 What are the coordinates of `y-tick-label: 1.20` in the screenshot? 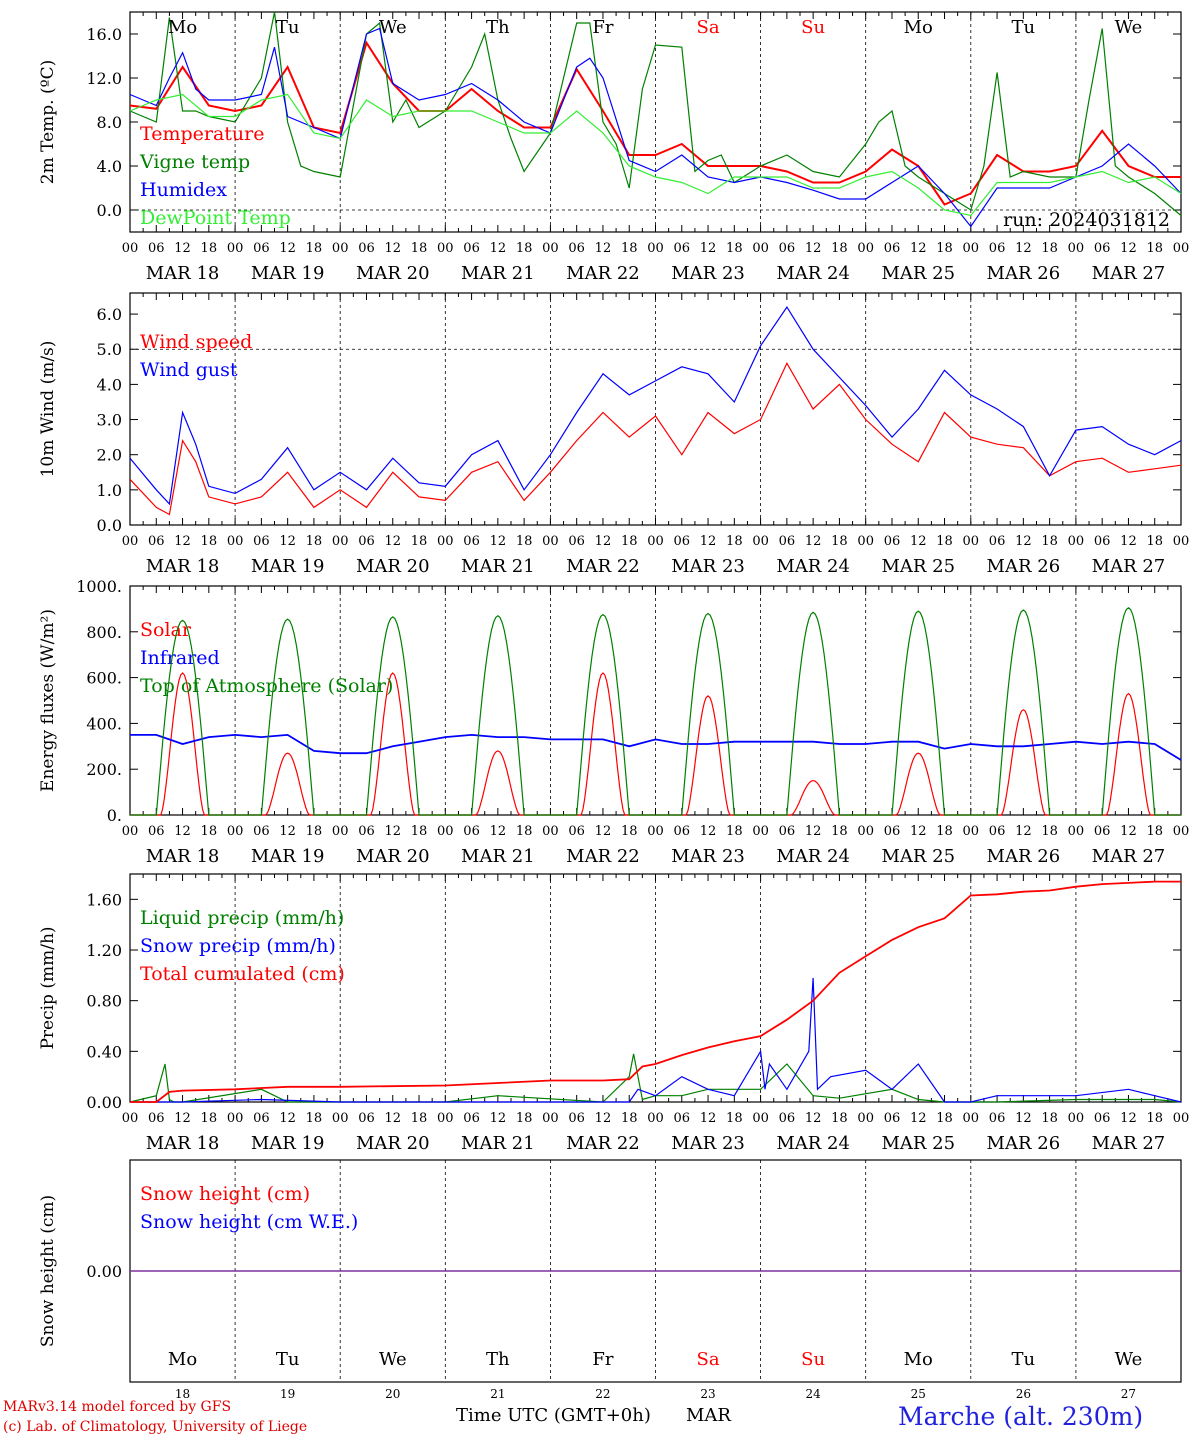 It's located at (104, 950).